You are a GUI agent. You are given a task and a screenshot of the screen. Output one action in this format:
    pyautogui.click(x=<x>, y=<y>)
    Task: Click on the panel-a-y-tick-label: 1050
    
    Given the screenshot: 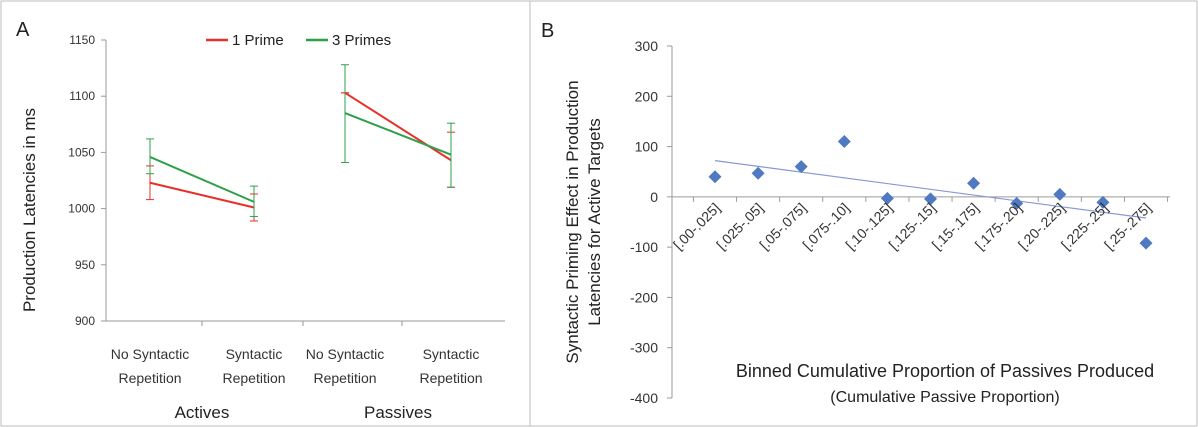 What is the action you would take?
    pyautogui.click(x=81, y=152)
    